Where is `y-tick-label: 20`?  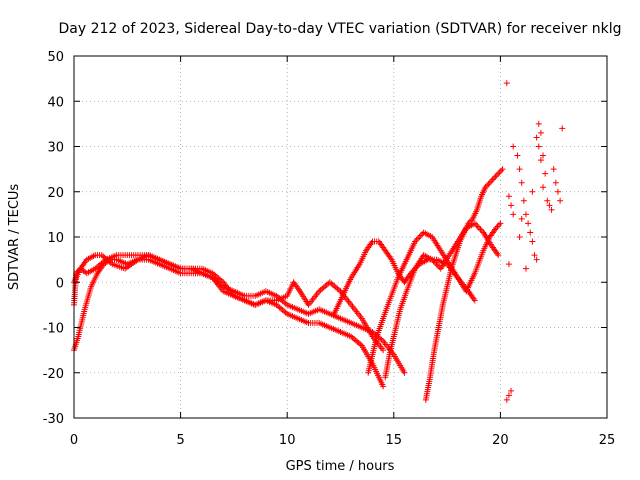 y-tick-label: 20 is located at coordinates (55, 193).